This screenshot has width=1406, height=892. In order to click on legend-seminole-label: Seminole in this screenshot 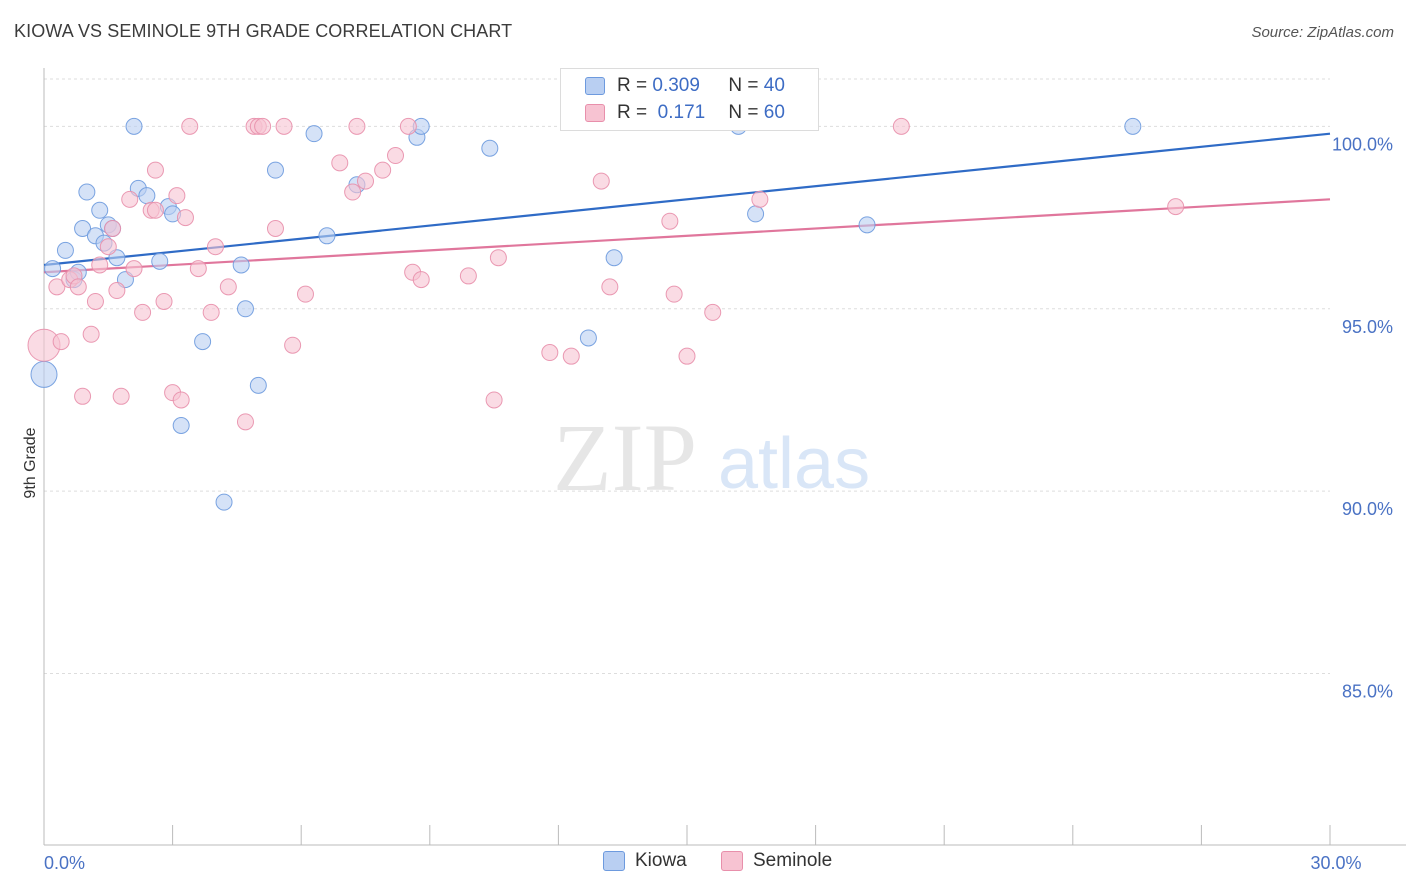, I will do `click(793, 860)`.